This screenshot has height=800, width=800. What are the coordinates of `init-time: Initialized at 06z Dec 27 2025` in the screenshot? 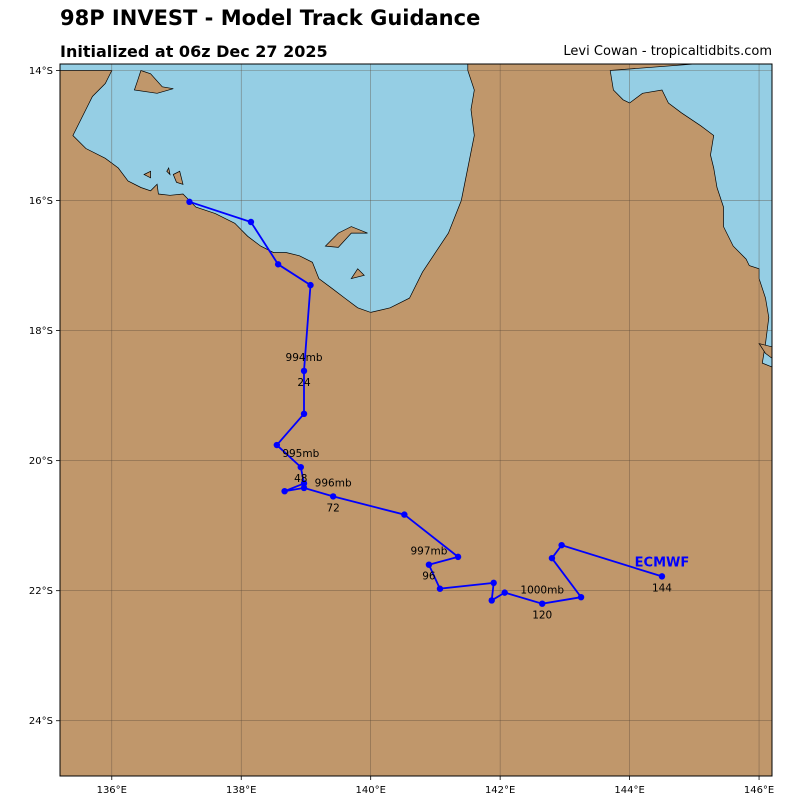 It's located at (194, 51).